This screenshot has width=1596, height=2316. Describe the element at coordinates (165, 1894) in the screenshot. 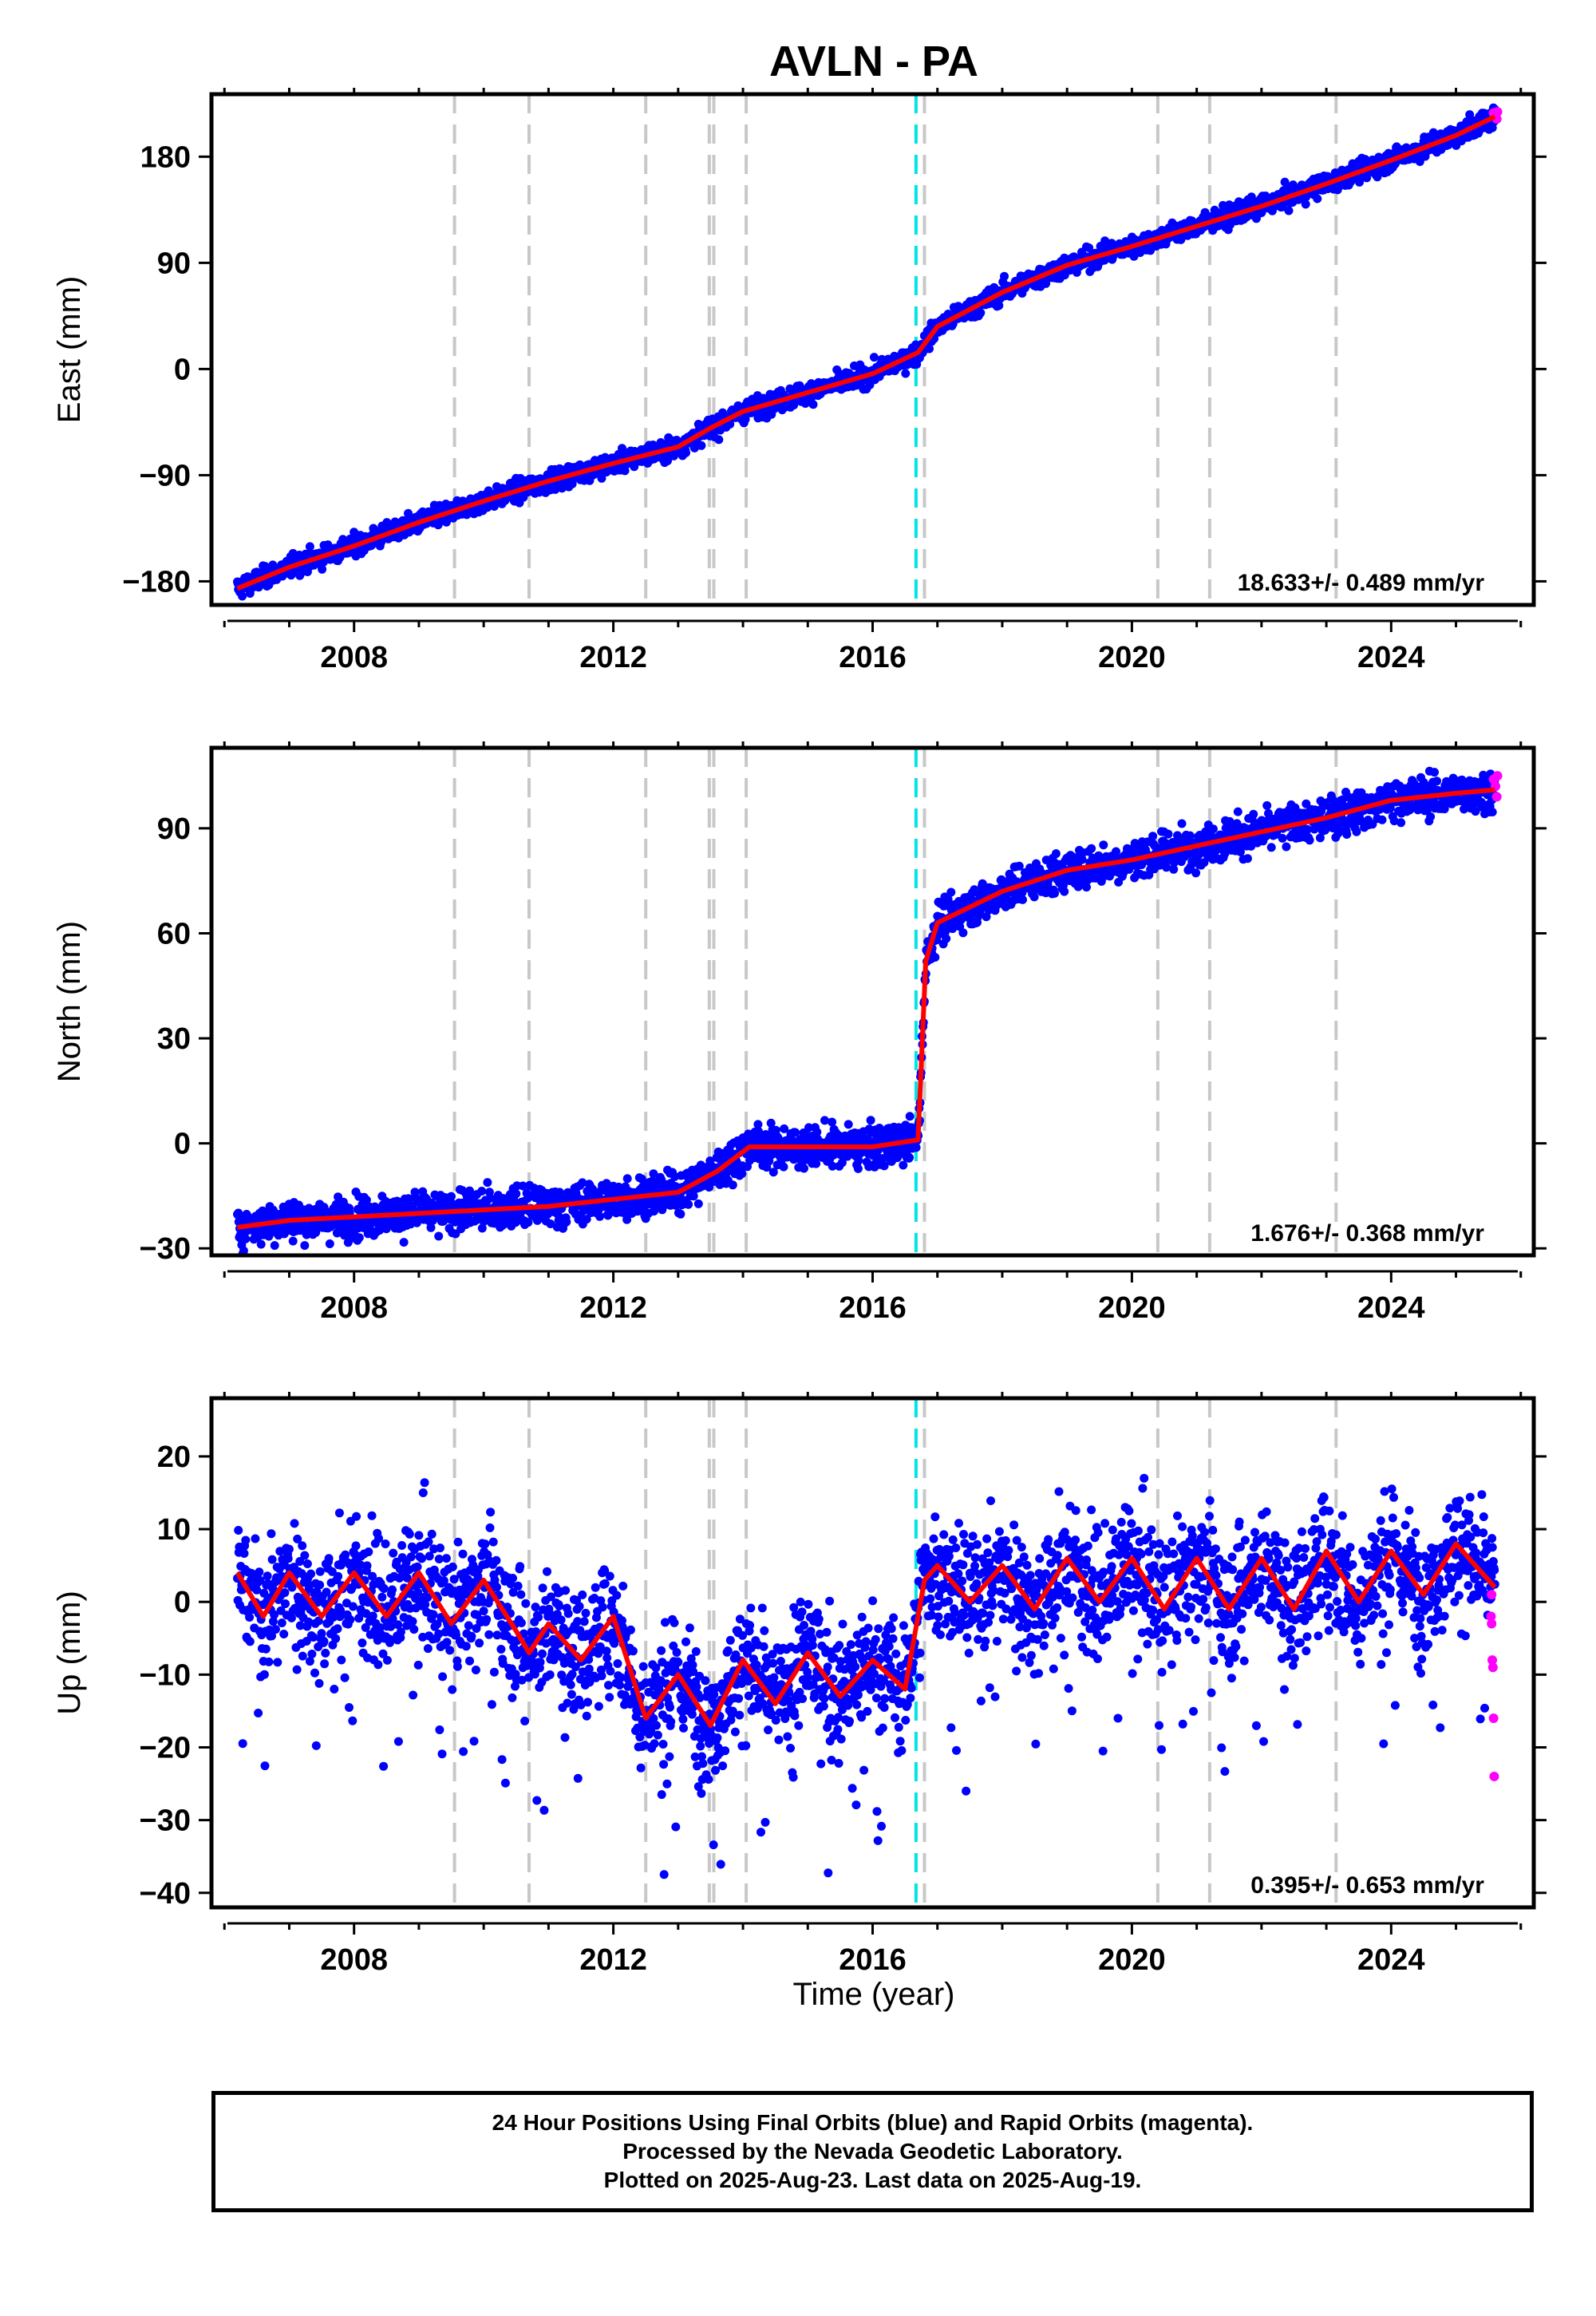

I see `y-tick-label: −40` at that location.